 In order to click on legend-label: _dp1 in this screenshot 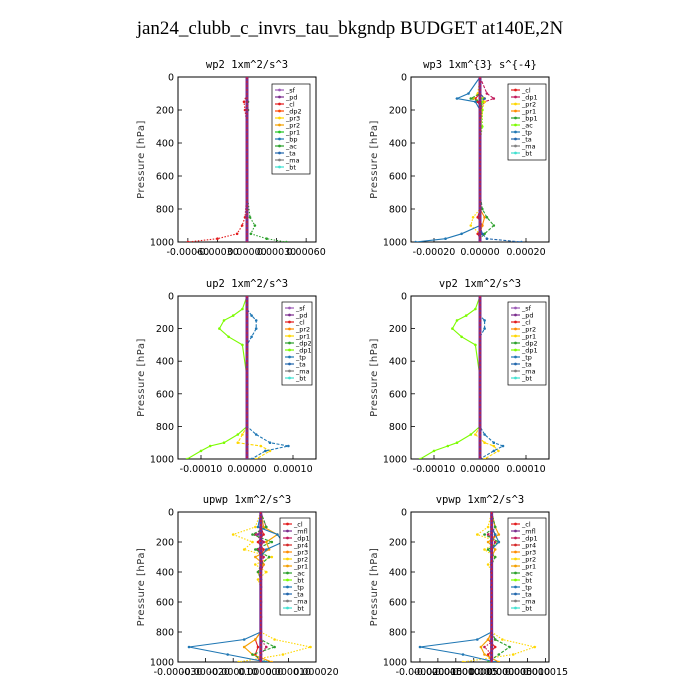, I will do `click(301, 538)`.